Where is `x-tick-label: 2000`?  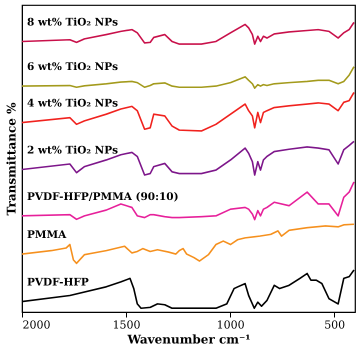 x-tick-label: 2000 is located at coordinates (36, 325).